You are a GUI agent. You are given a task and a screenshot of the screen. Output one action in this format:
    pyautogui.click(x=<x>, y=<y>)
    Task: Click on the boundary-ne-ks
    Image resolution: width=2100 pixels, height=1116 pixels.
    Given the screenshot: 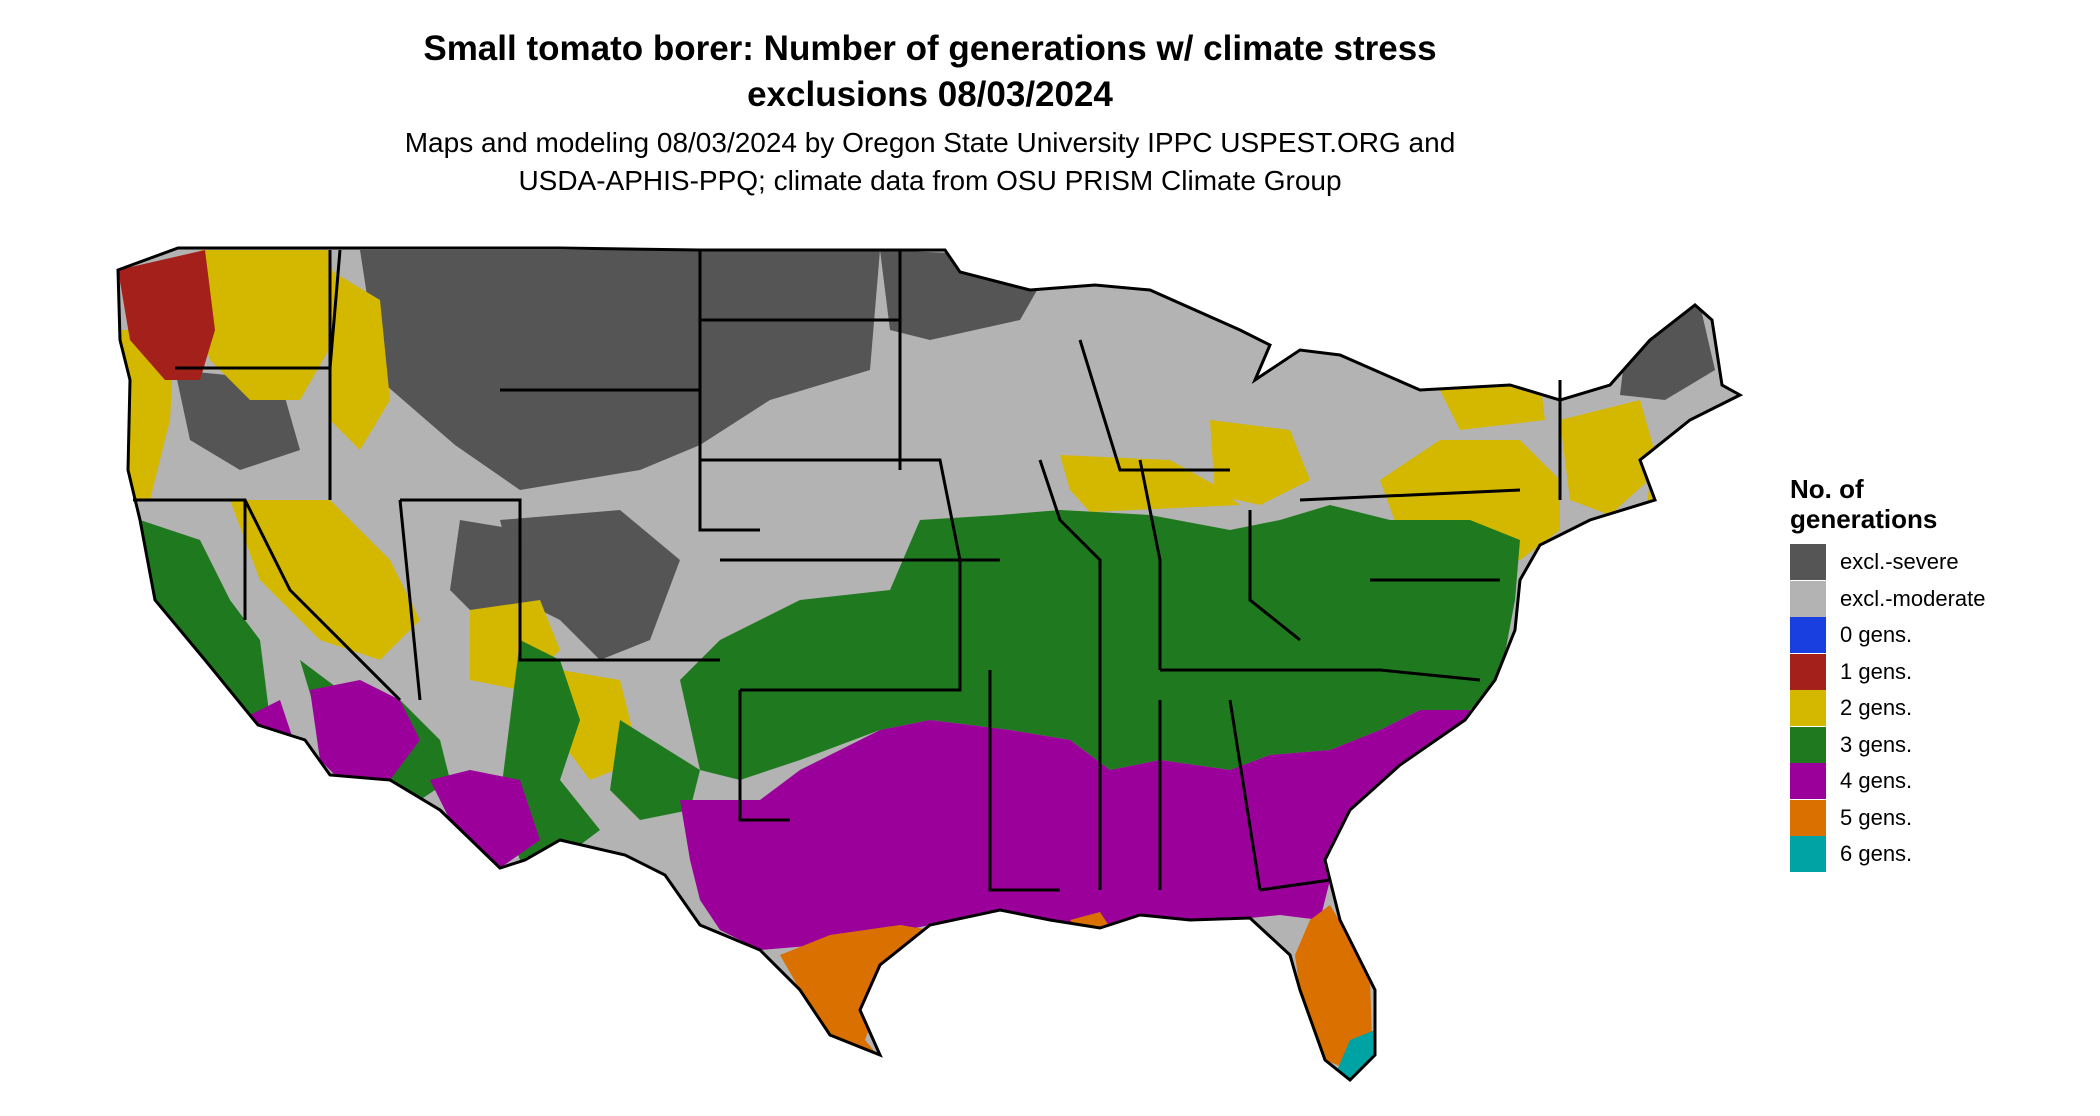 What is the action you would take?
    pyautogui.click(x=850, y=510)
    